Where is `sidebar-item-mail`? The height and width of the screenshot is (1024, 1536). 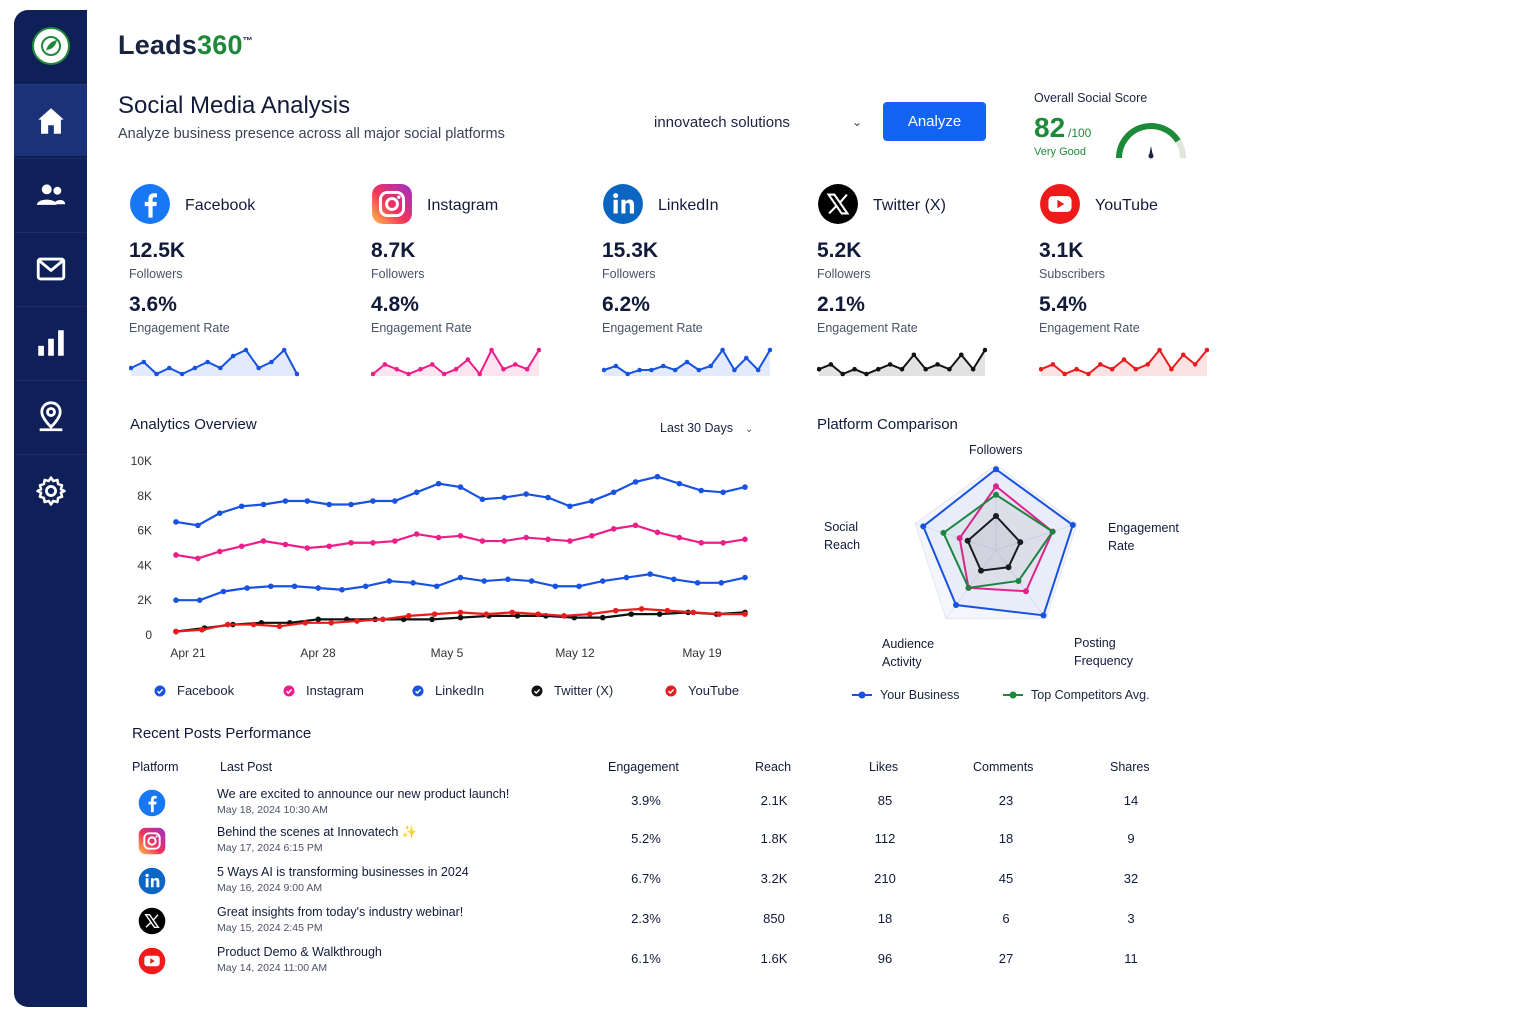 sidebar-item-mail is located at coordinates (50, 268).